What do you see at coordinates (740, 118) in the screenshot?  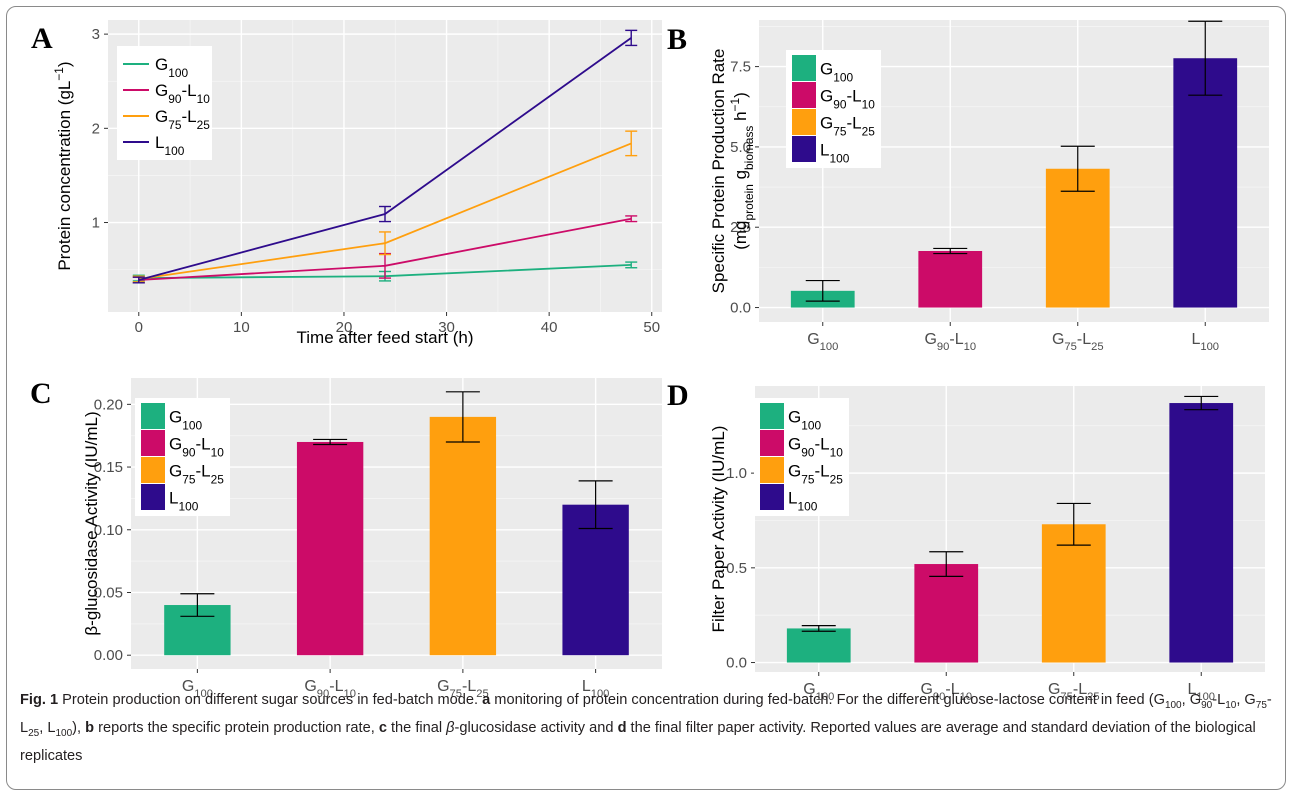 I see `y-axis-title-line2-part: h` at bounding box center [740, 118].